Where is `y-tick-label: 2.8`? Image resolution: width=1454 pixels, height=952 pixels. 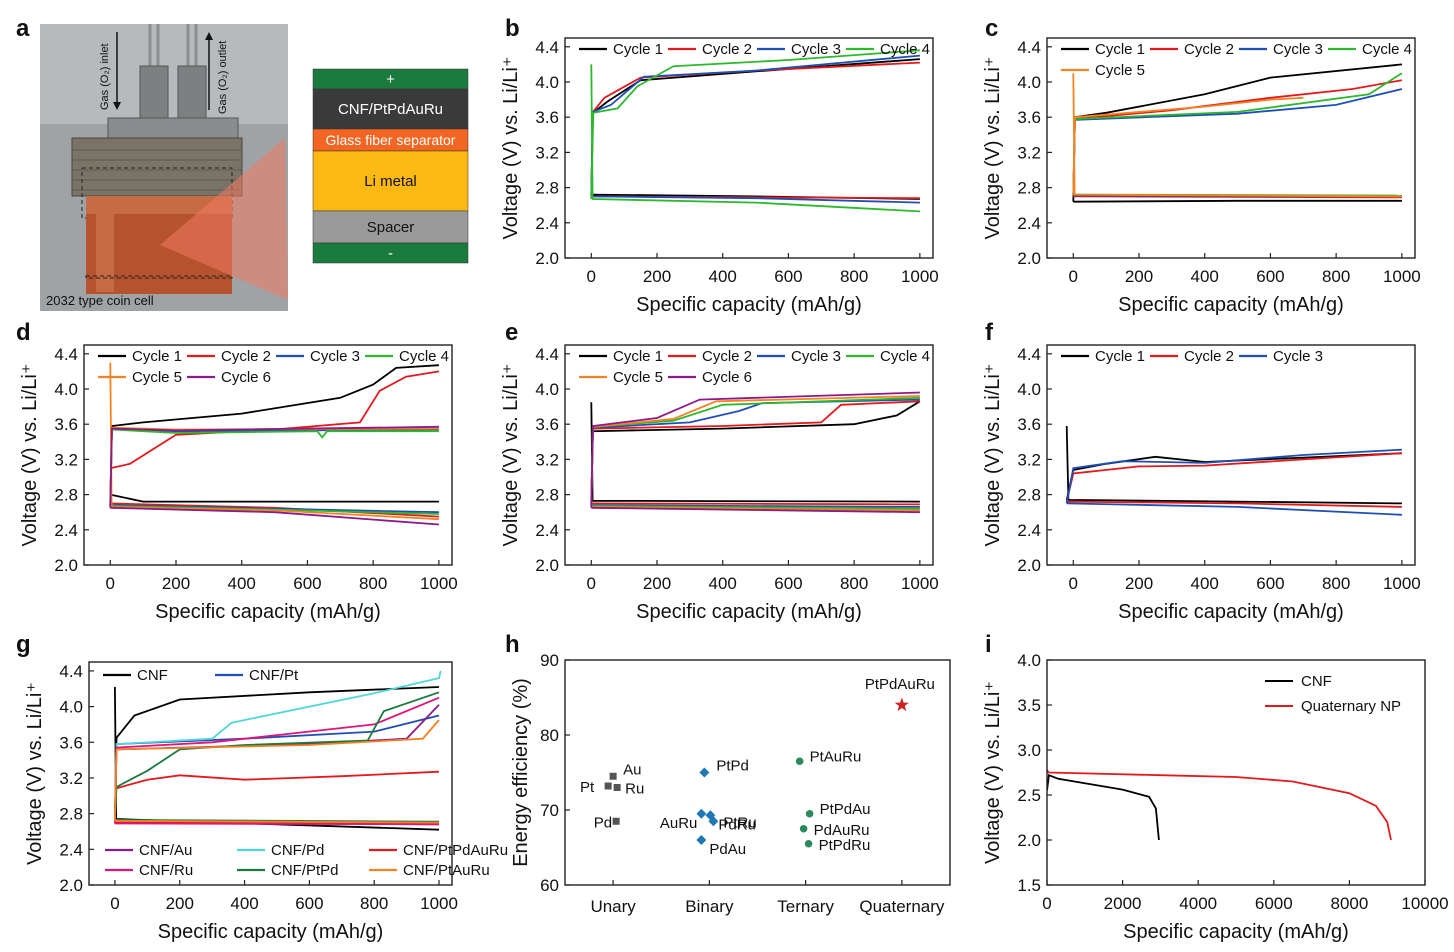 y-tick-label: 2.8 is located at coordinates (1029, 495).